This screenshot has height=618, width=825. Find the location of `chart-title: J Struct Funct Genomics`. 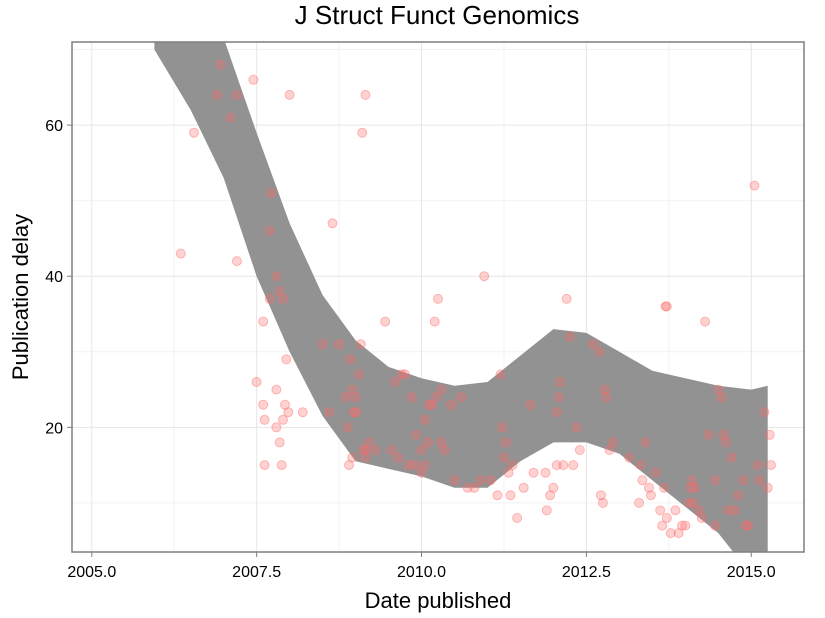

chart-title: J Struct Funct Genomics is located at coordinates (437, 15).